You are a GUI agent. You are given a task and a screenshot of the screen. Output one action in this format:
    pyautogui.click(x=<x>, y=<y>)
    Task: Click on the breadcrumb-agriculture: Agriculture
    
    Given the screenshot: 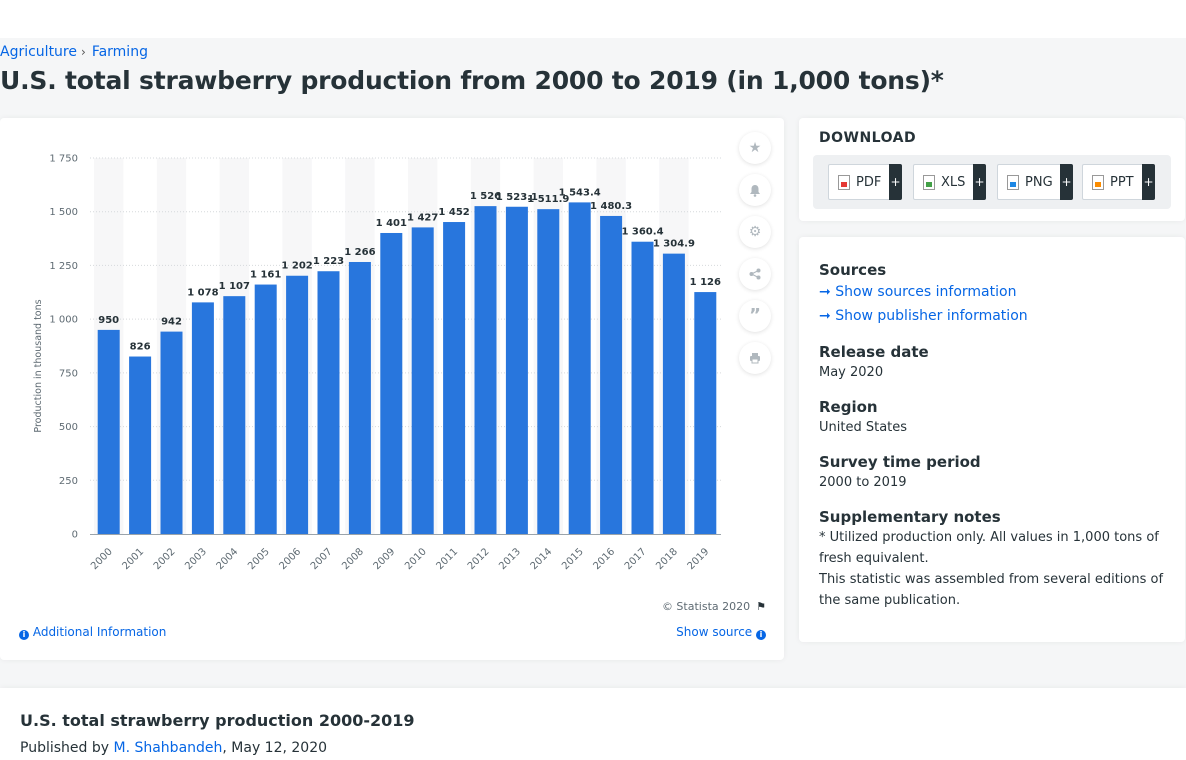 What is the action you would take?
    pyautogui.click(x=38, y=52)
    